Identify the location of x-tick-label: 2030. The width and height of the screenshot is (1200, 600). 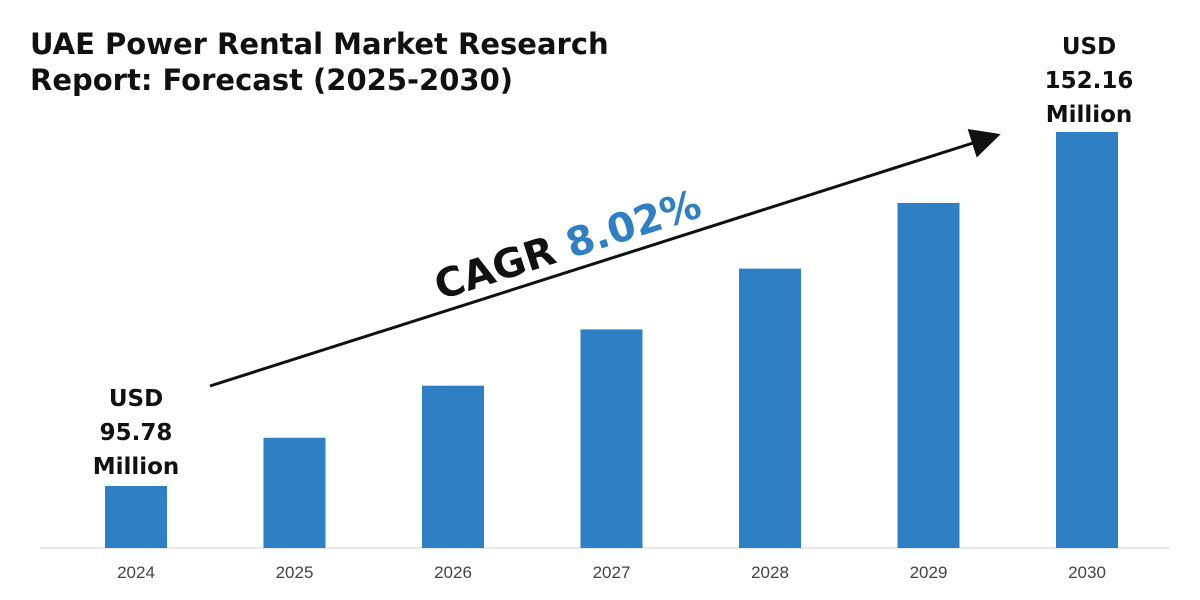
(1087, 572).